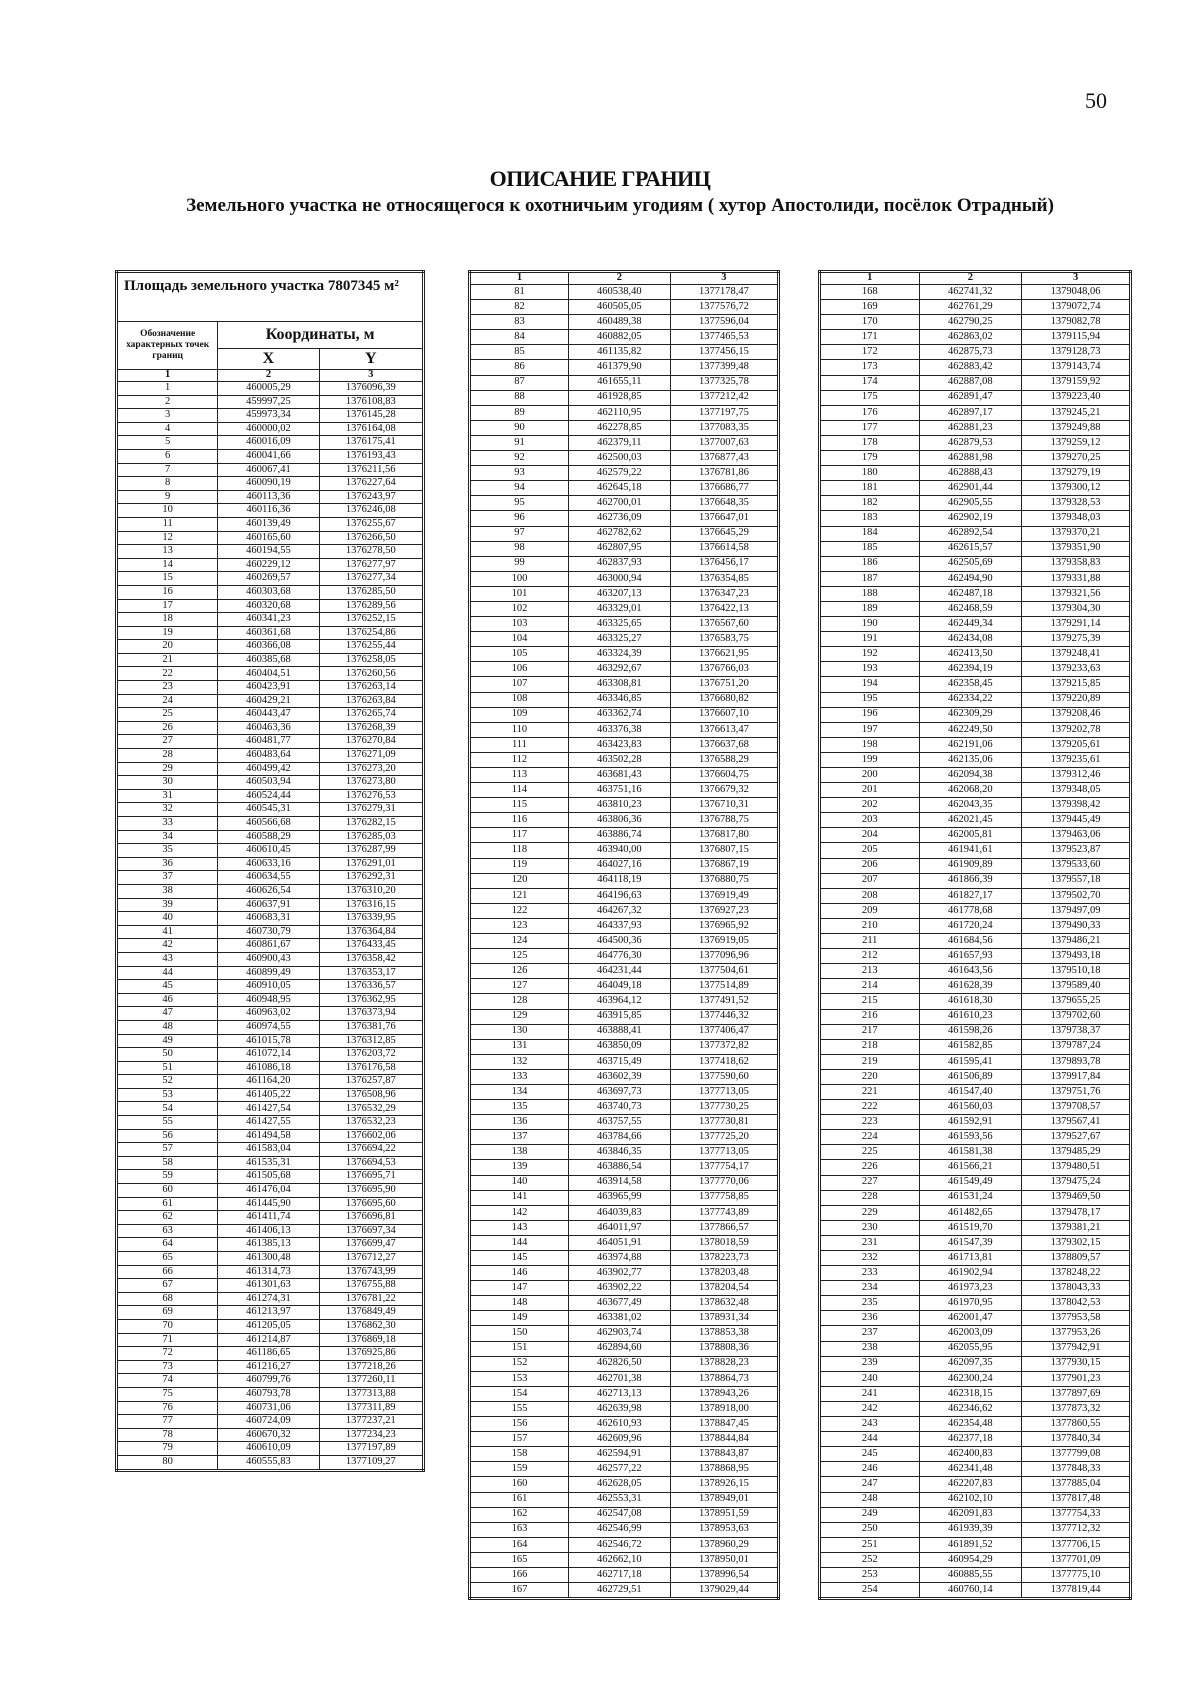 This screenshot has height=1696, width=1200. What do you see at coordinates (1076, 563) in the screenshot?
I see `y-coordinate: 1379358,83` at bounding box center [1076, 563].